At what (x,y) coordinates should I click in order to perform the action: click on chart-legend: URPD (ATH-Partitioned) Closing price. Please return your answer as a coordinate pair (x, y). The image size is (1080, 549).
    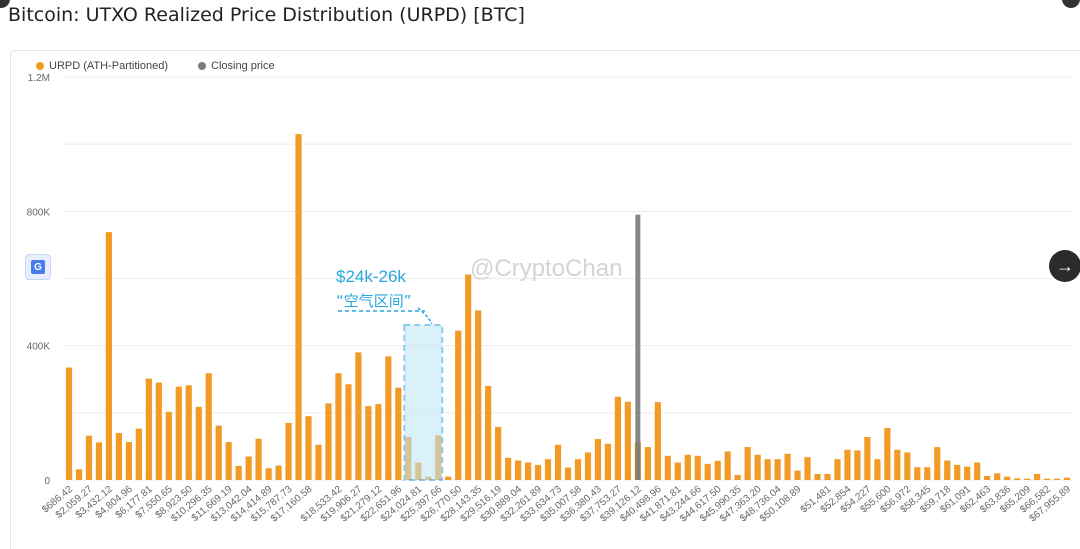
    Looking at the image, I should click on (155, 66).